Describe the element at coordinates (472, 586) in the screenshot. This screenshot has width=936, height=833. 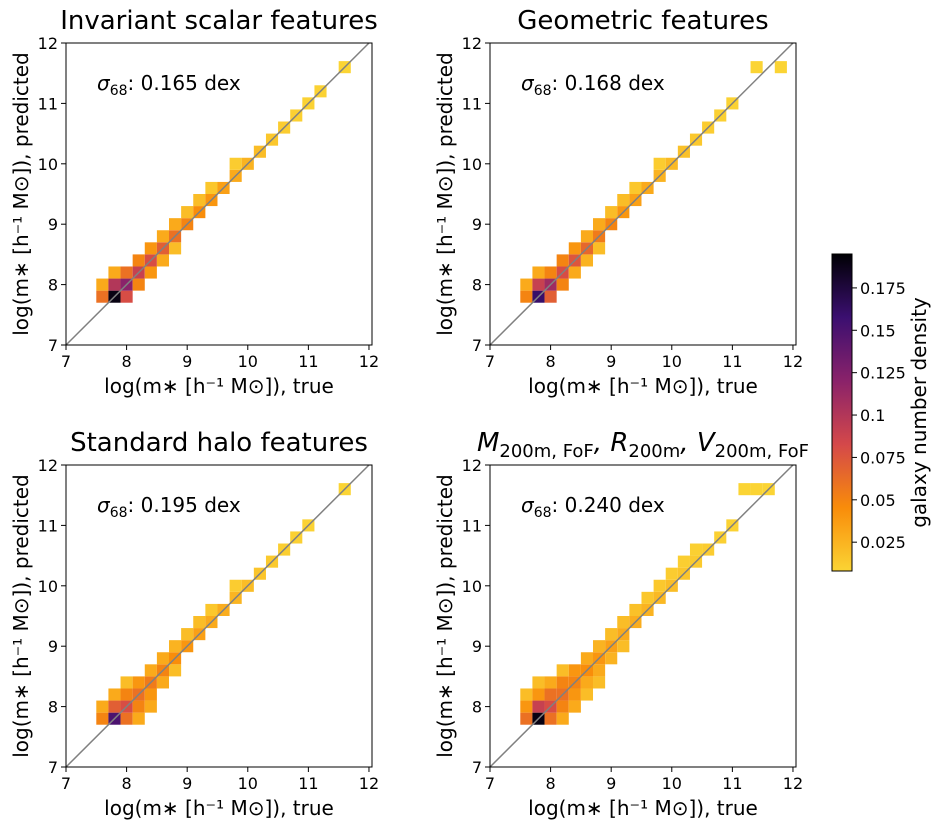
I see `y-tick-label: 10` at that location.